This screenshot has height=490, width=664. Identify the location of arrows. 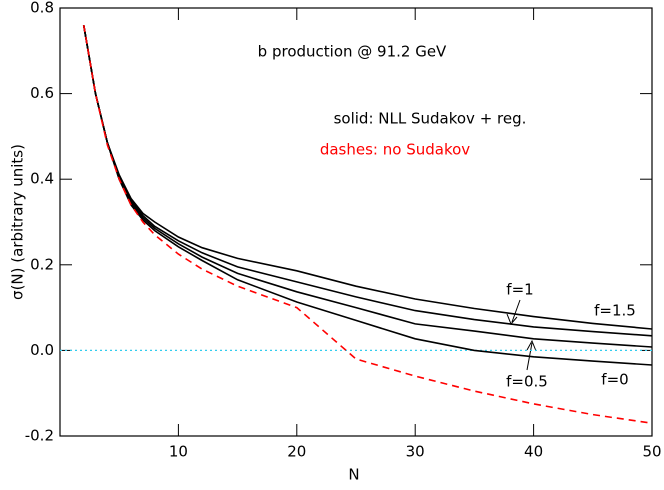
(521, 335).